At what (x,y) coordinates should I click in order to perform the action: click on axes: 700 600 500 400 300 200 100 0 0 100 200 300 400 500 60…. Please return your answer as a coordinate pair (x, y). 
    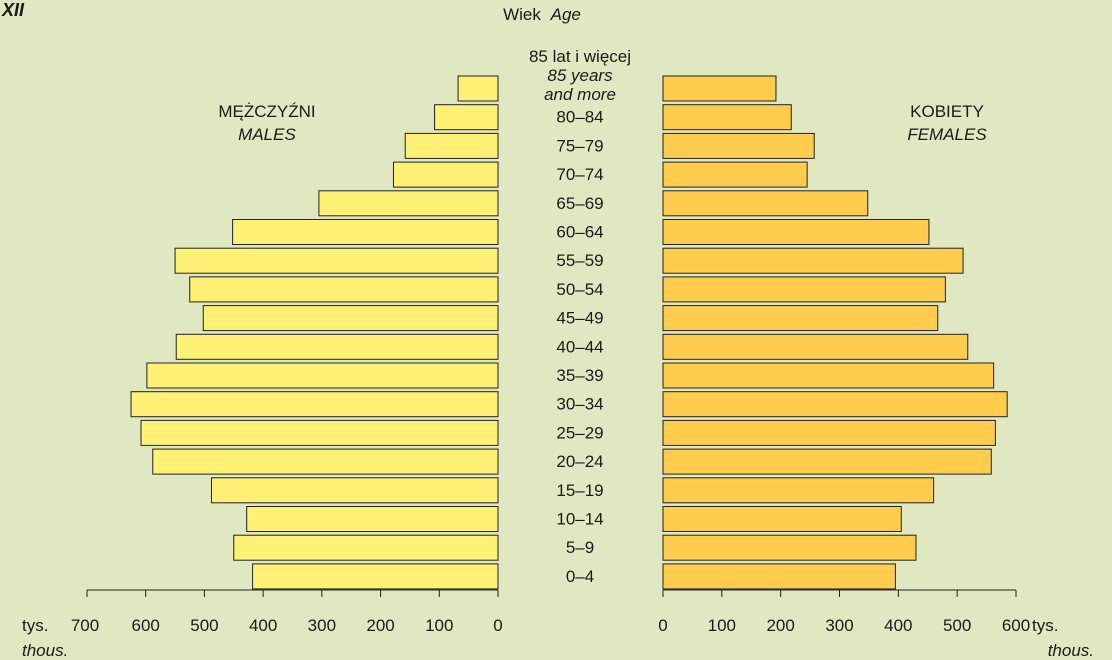
    Looking at the image, I should click on (550, 612).